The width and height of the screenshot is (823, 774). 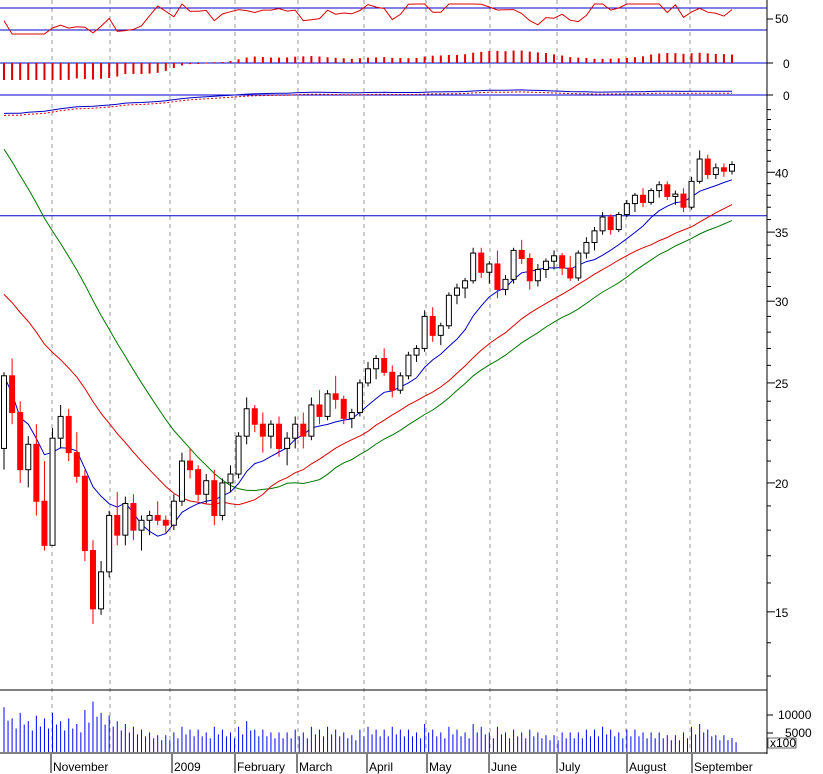 I want to click on price-tick-label-1: 20, so click(x=782, y=484).